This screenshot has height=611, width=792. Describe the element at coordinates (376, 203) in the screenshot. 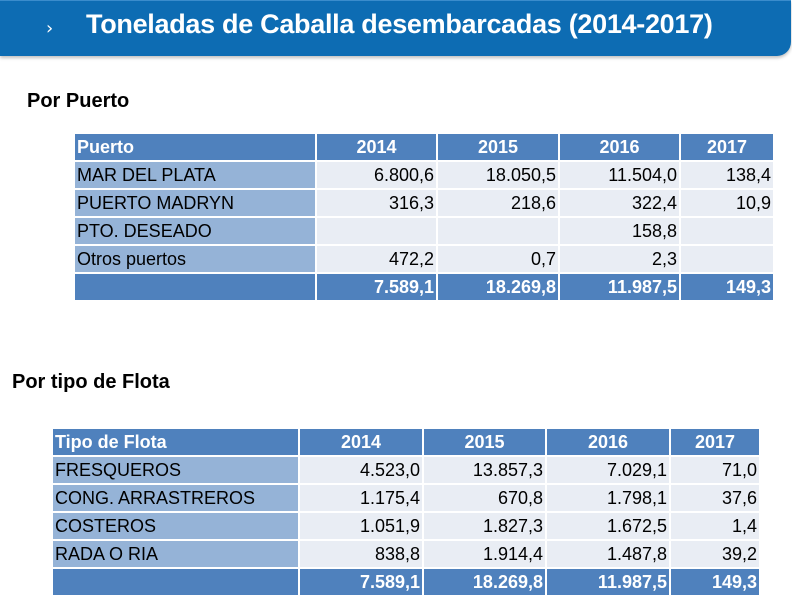

I see `cell-2014: 316,3` at that location.